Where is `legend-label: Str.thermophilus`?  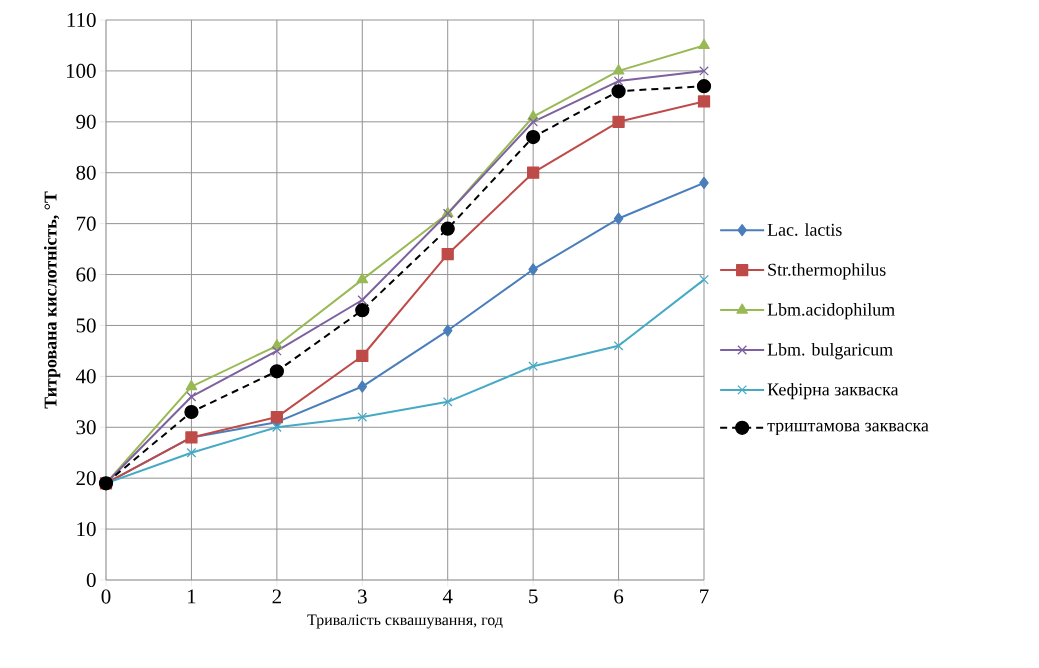
legend-label: Str.thermophilus is located at coordinates (827, 271).